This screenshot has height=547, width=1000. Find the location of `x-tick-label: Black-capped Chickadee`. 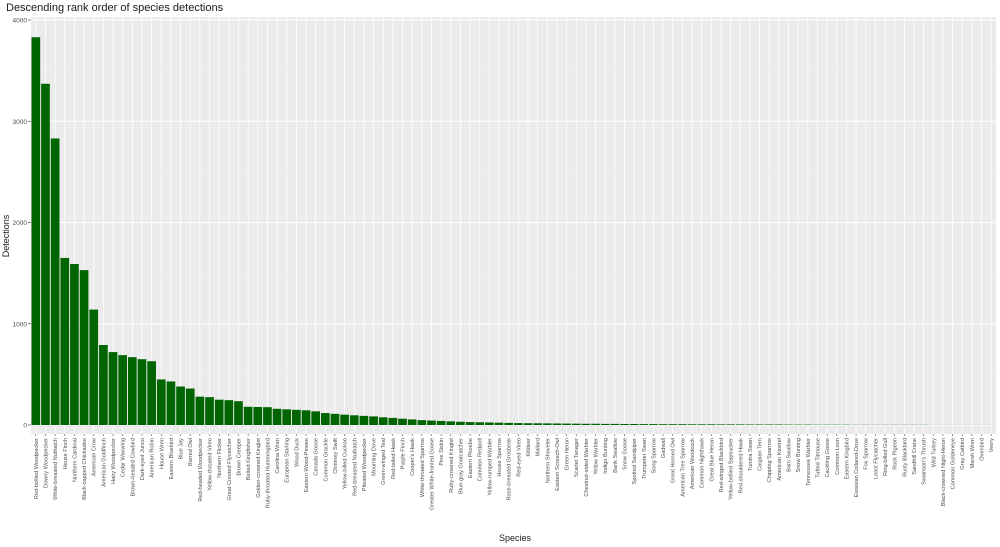

x-tick-label: Black-capped Chickadee is located at coordinates (85, 469).